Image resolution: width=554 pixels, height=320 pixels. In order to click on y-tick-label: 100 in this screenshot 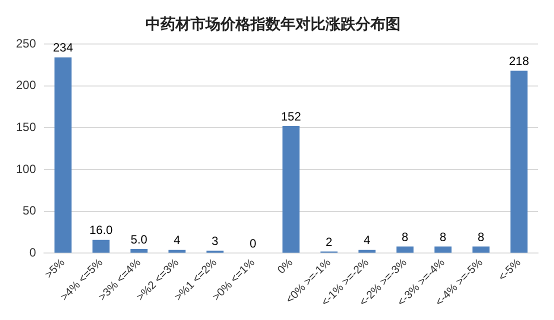, I will do `click(26, 169)`.